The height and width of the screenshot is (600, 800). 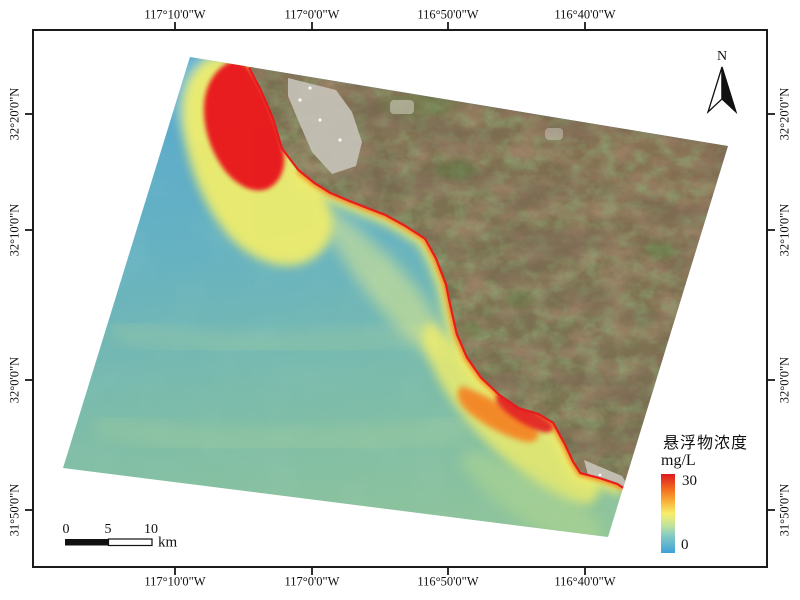 What do you see at coordinates (14, 380) in the screenshot?
I see `lat-label-left-2: 32°0'0"N` at bounding box center [14, 380].